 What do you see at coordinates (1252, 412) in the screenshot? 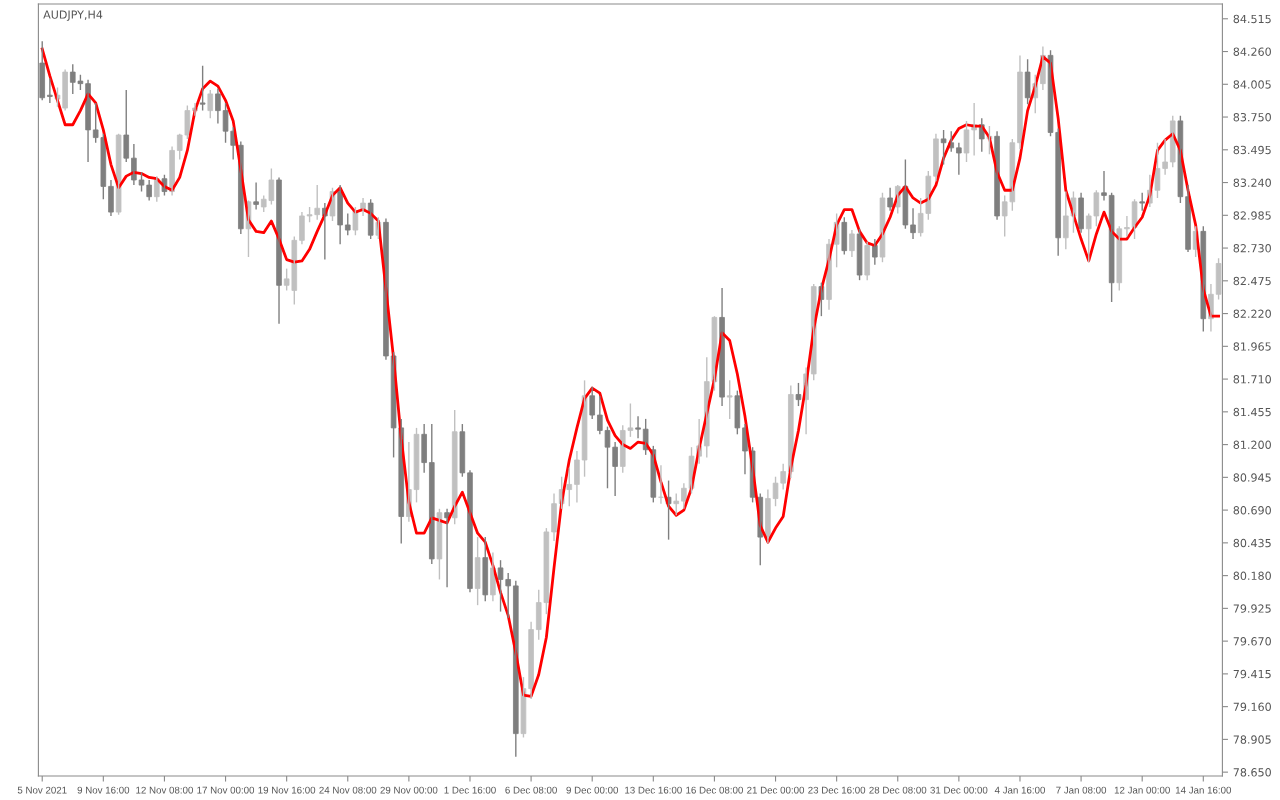
I see `y-tick-label: 81.455` at bounding box center [1252, 412].